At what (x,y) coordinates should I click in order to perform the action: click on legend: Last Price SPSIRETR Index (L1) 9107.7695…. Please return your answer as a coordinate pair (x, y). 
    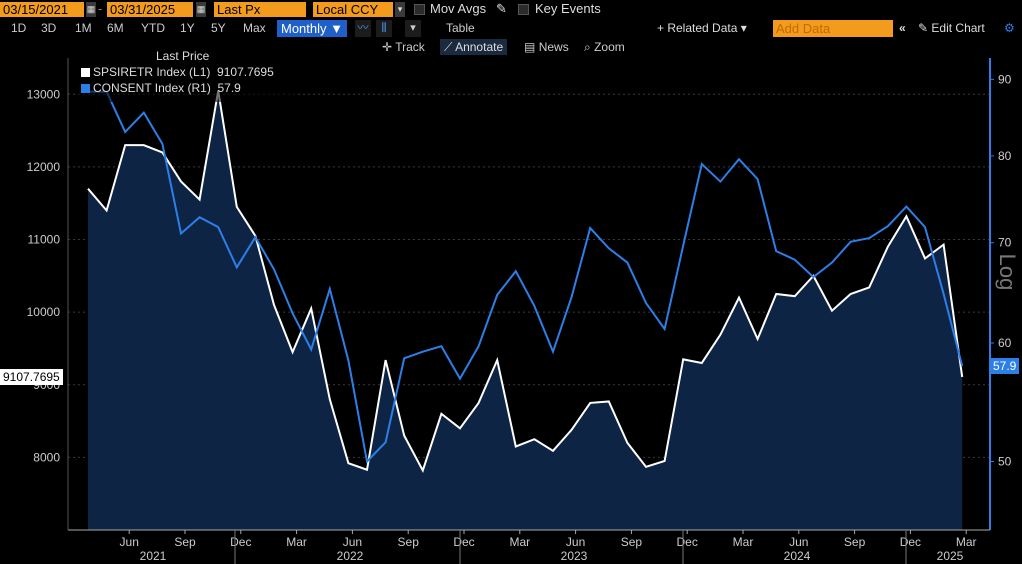
    Looking at the image, I should click on (186, 75).